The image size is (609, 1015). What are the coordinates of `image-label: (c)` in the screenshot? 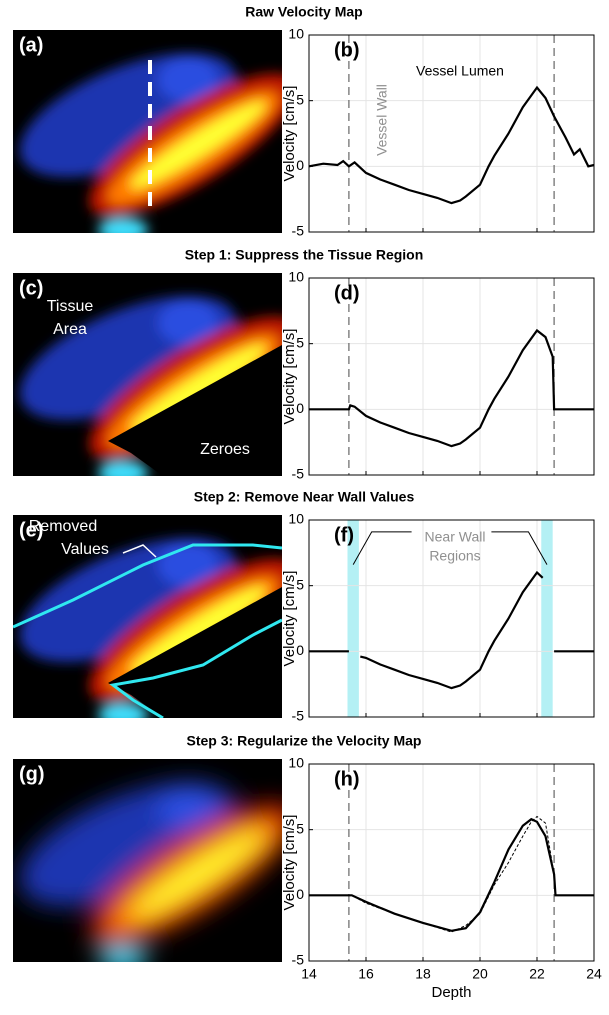 It's located at (31, 288).